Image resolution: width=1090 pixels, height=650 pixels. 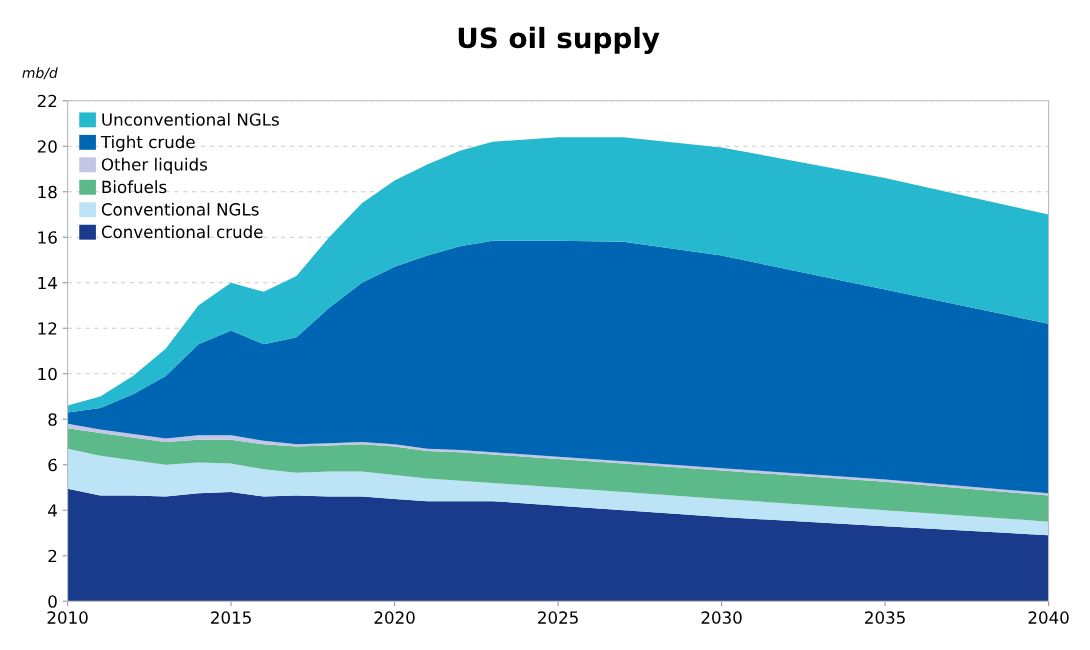 I want to click on y-axis-title: mb/d, so click(x=40, y=73).